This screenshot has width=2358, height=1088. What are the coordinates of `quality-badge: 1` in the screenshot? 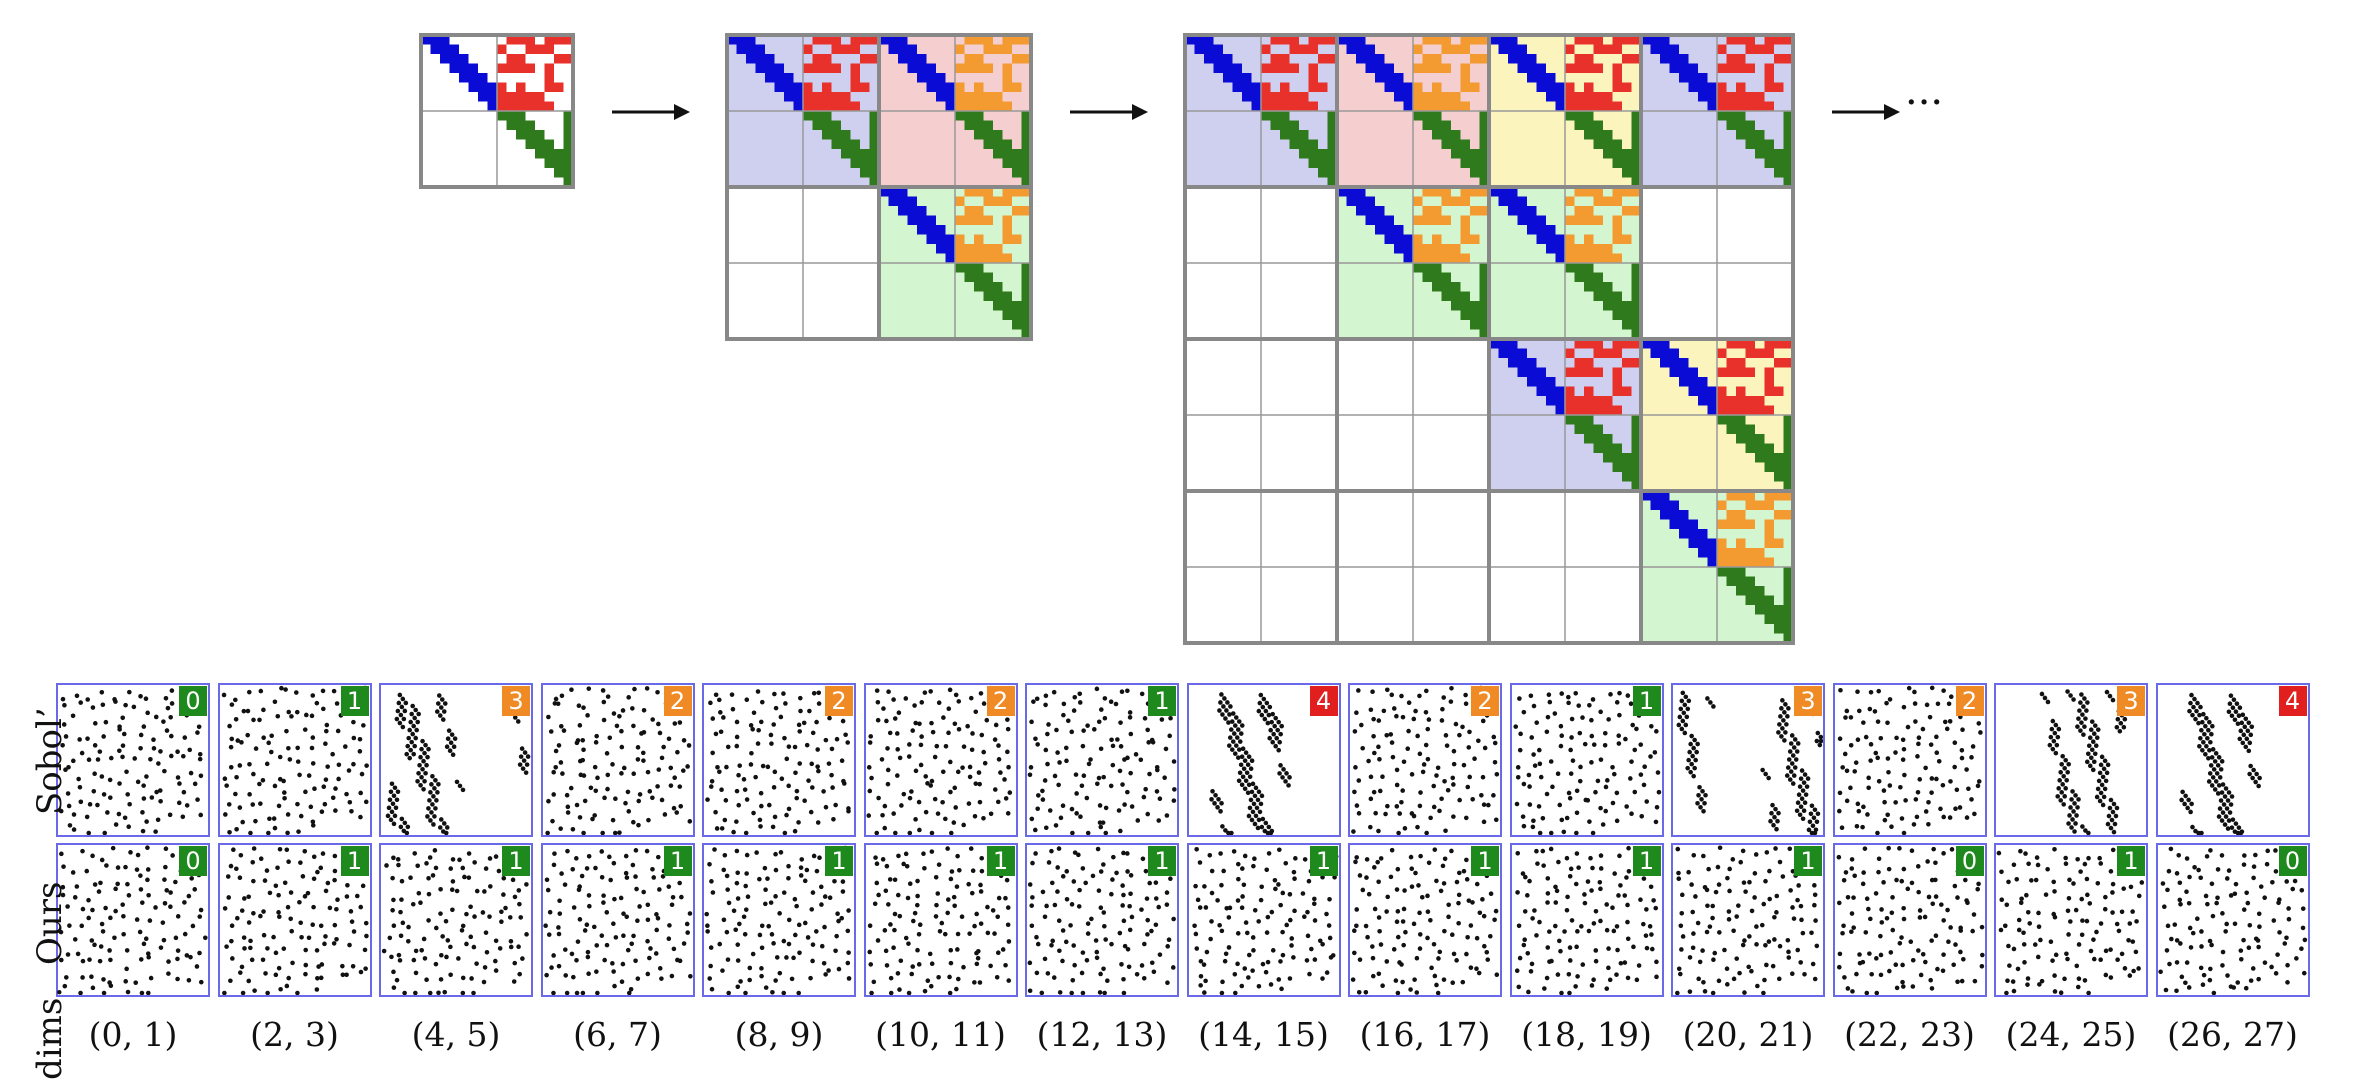 It's located at (1162, 861).